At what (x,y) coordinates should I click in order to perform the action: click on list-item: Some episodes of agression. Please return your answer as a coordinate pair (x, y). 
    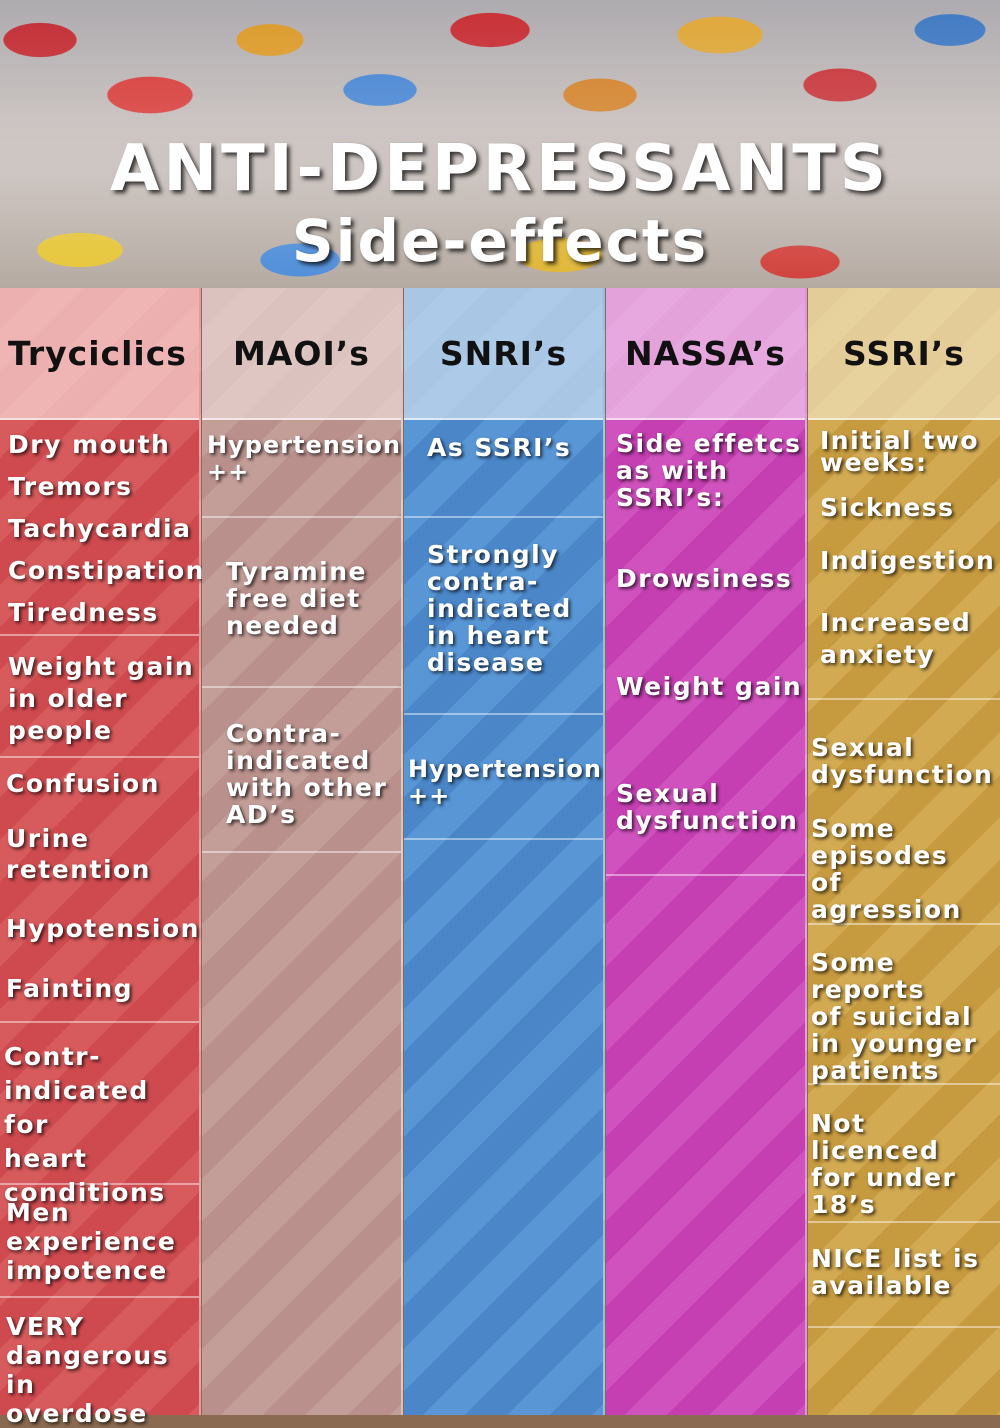
    Looking at the image, I should click on (886, 869).